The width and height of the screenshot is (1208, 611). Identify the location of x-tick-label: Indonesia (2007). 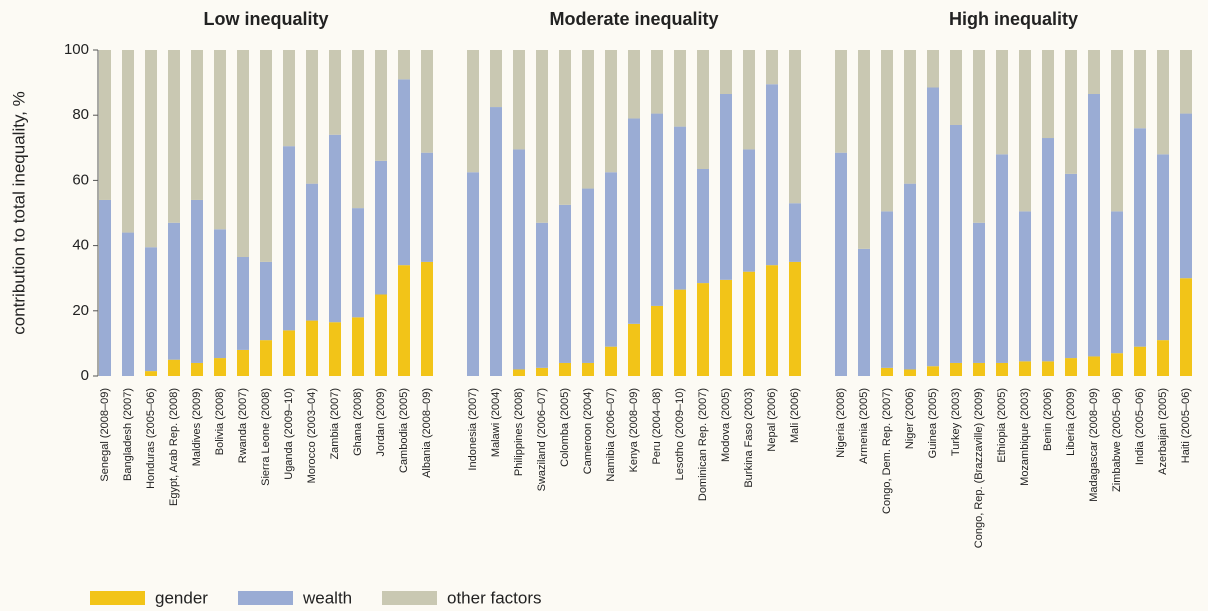
(473, 429).